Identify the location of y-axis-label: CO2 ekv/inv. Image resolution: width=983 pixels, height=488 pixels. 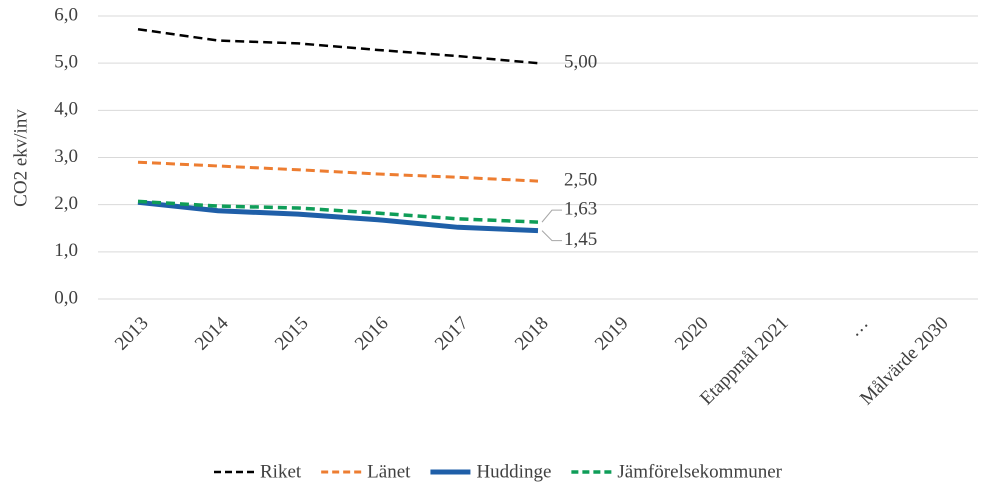
(20, 158).